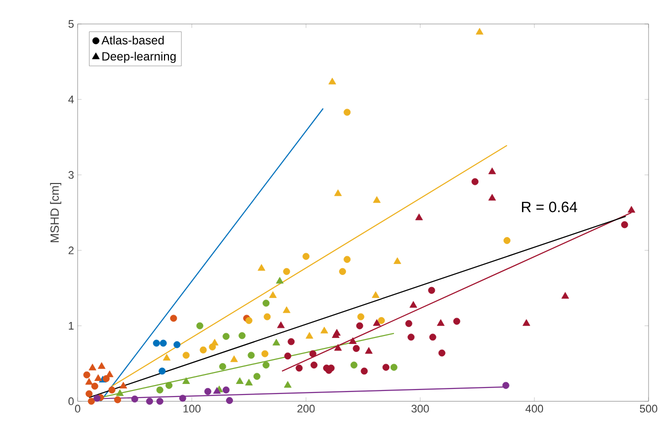 This screenshot has height=429, width=661. I want to click on legend-label: Atlas-based, so click(132, 40).